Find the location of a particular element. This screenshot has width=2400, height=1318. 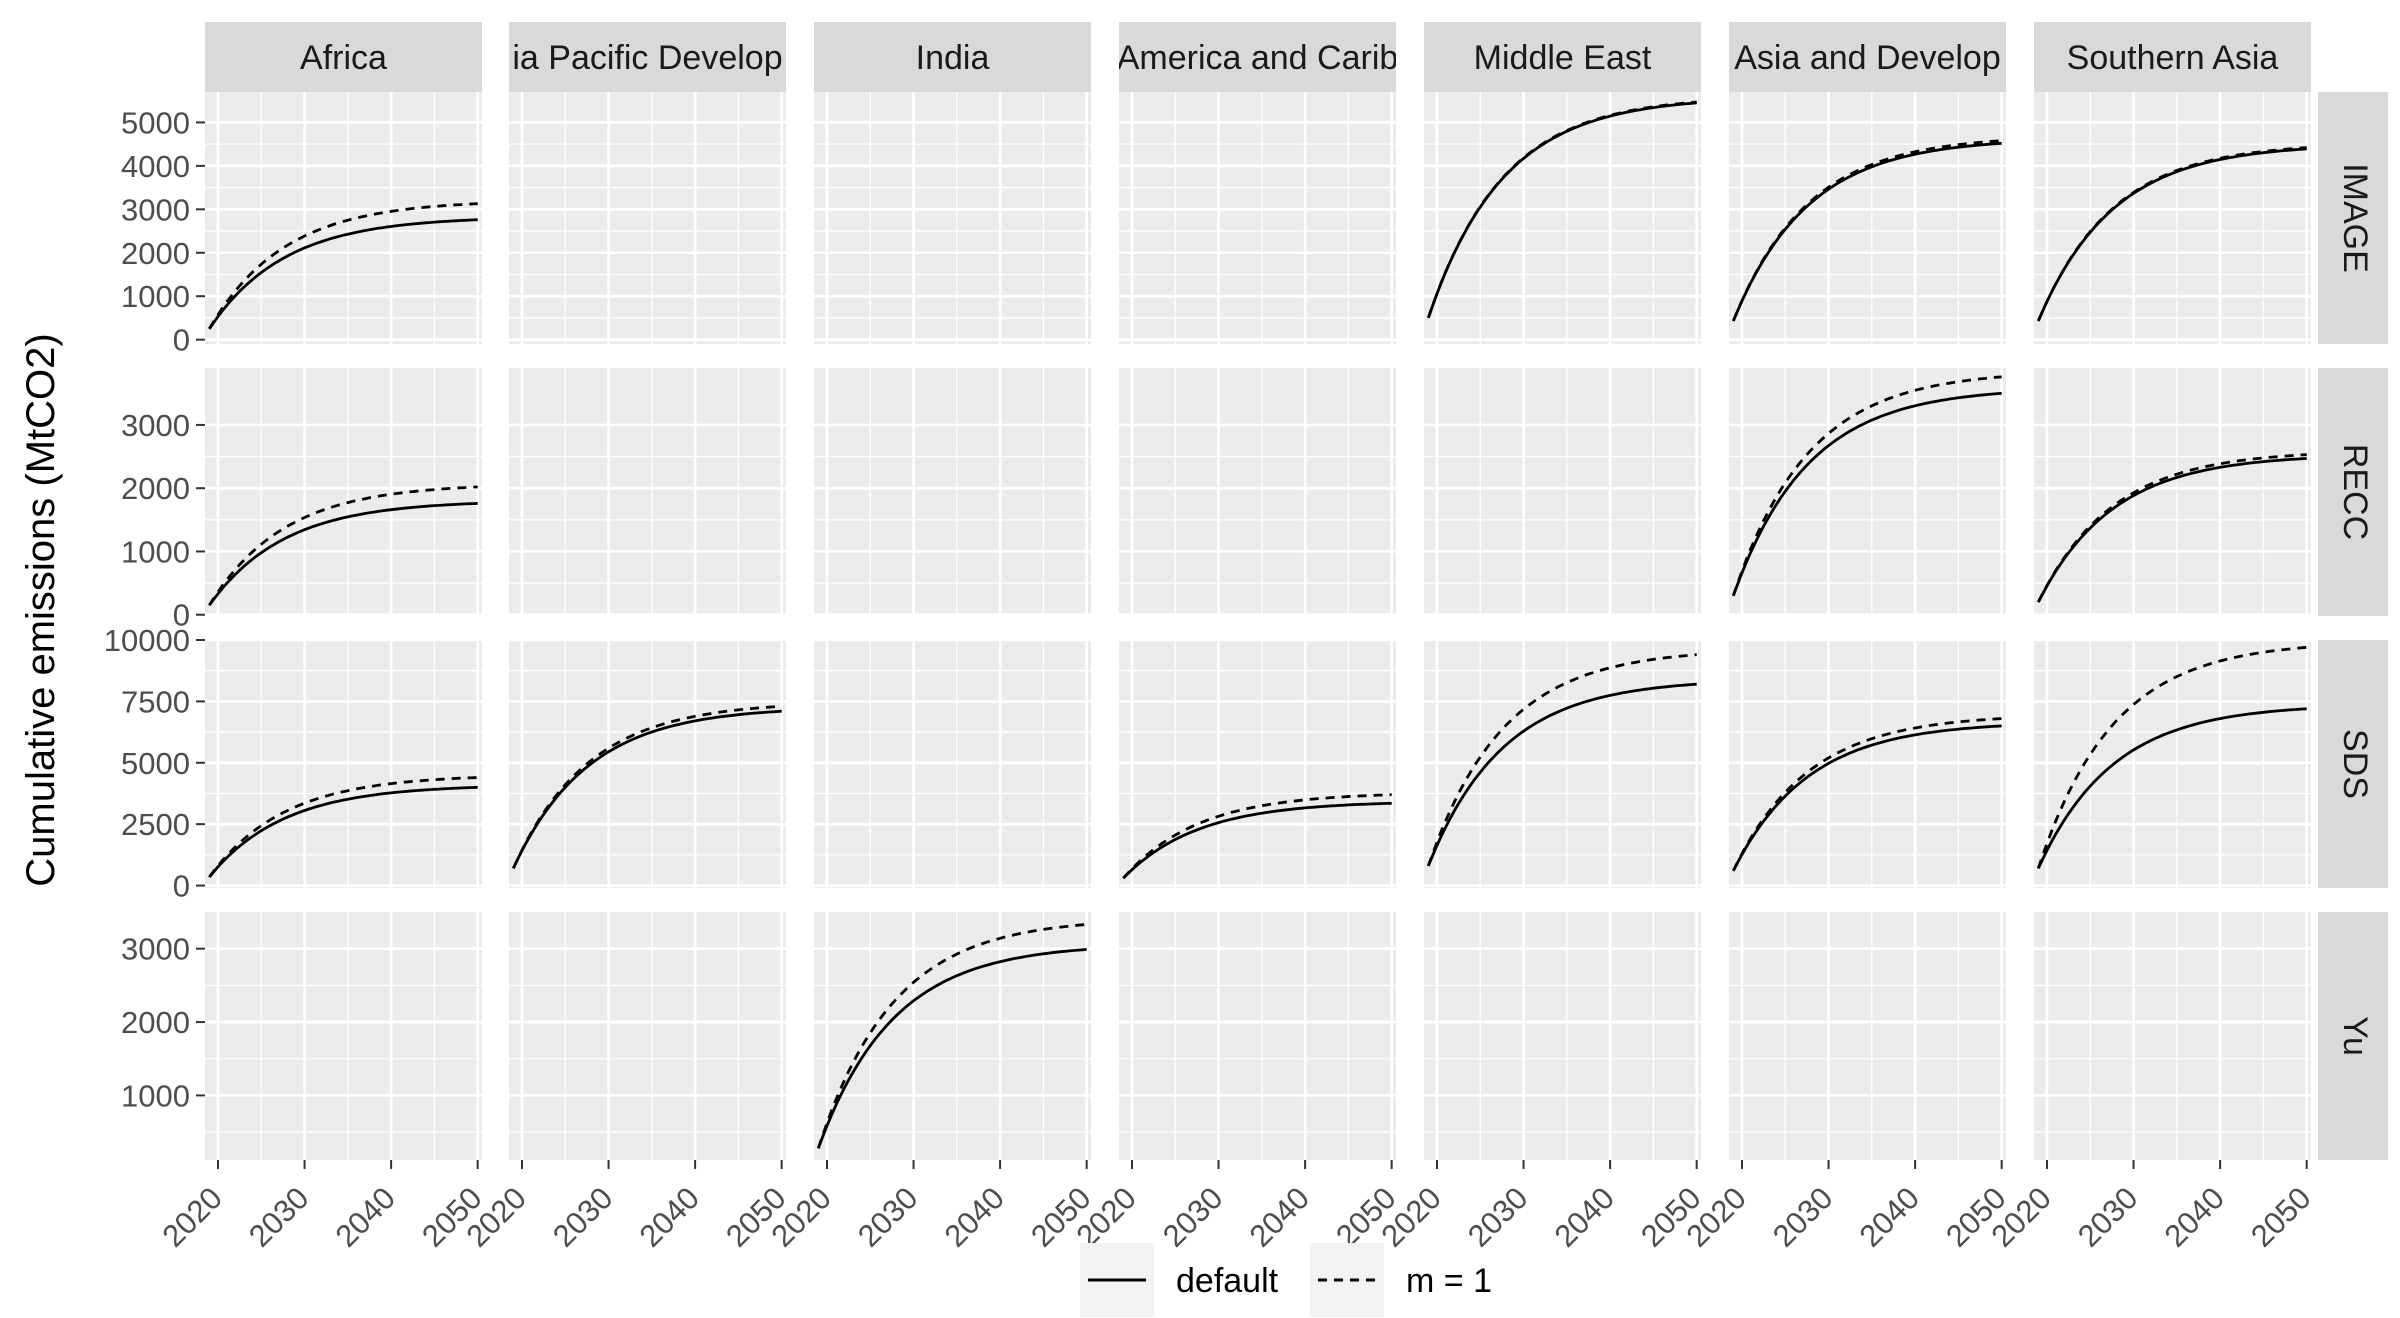

panel-image-latin-america-and-caribbean is located at coordinates (1257, 218).